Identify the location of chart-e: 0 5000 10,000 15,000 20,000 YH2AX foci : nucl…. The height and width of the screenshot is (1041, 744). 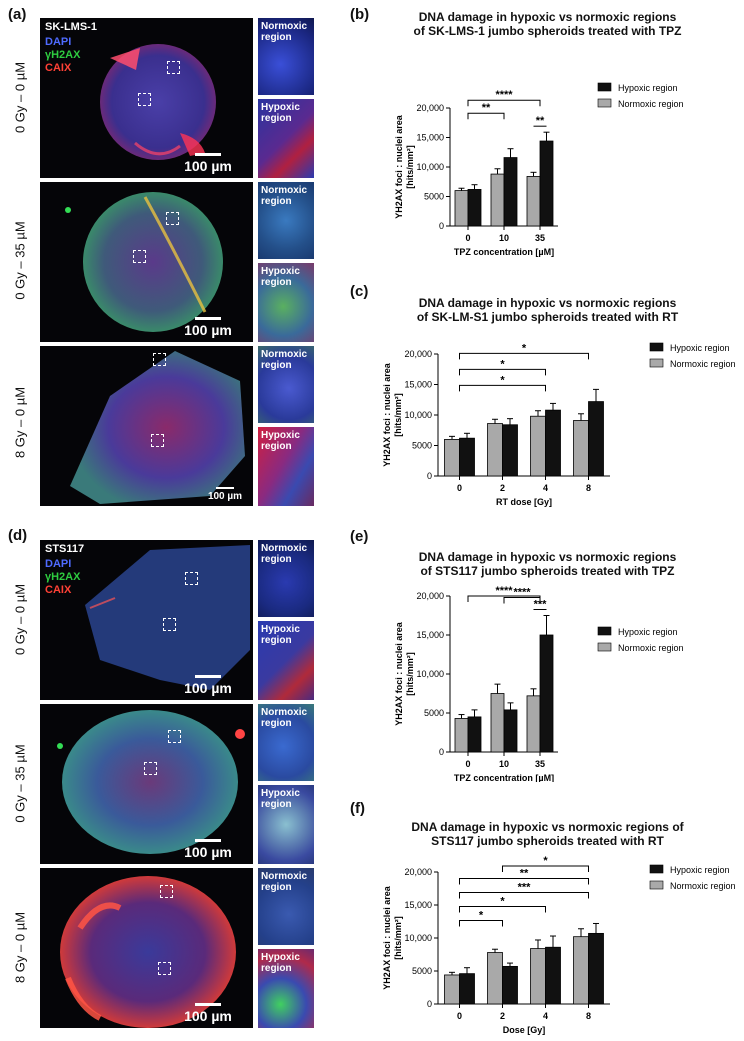
(539, 683).